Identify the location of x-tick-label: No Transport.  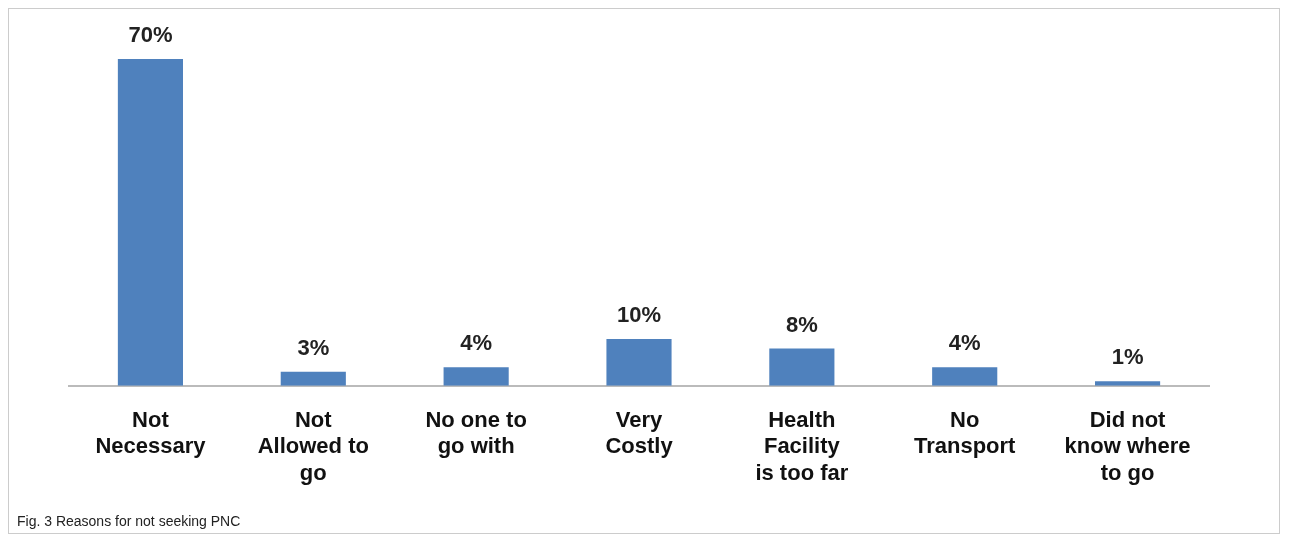
(965, 433).